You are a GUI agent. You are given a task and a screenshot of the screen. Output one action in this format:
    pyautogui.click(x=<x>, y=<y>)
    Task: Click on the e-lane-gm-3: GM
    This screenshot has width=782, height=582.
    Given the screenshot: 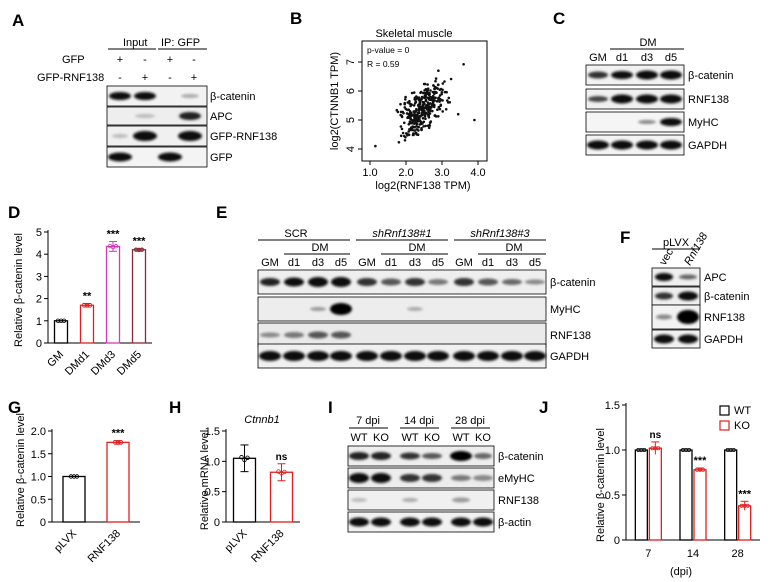 What is the action you would take?
    pyautogui.click(x=464, y=263)
    